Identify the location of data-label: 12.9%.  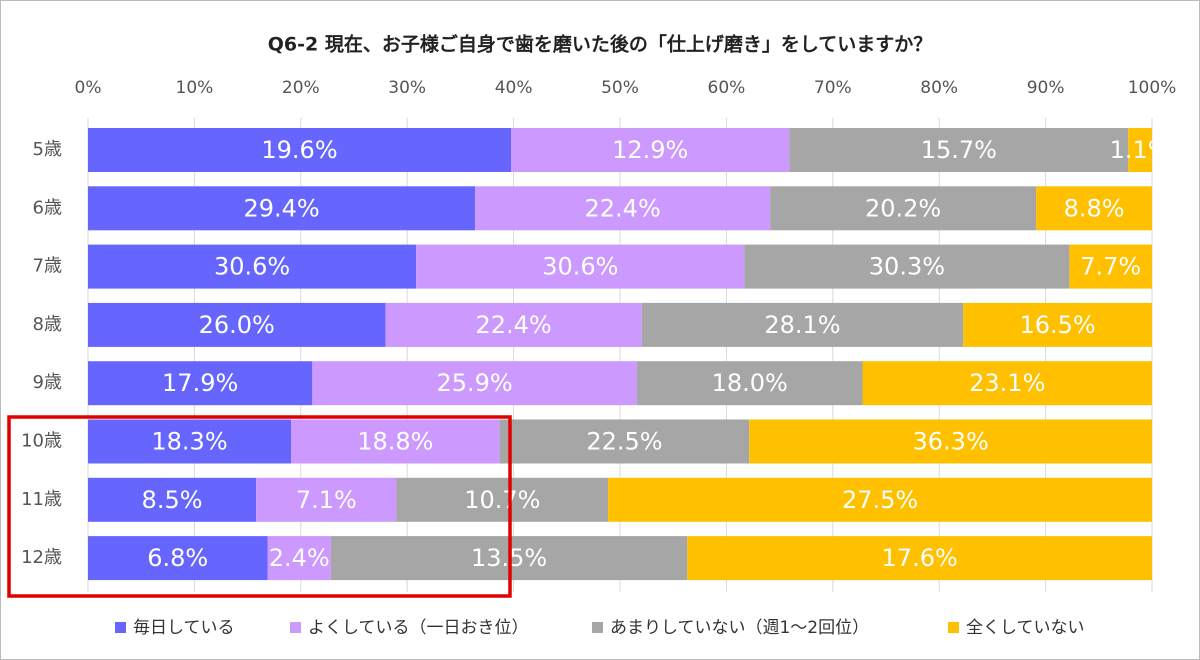
(650, 150).